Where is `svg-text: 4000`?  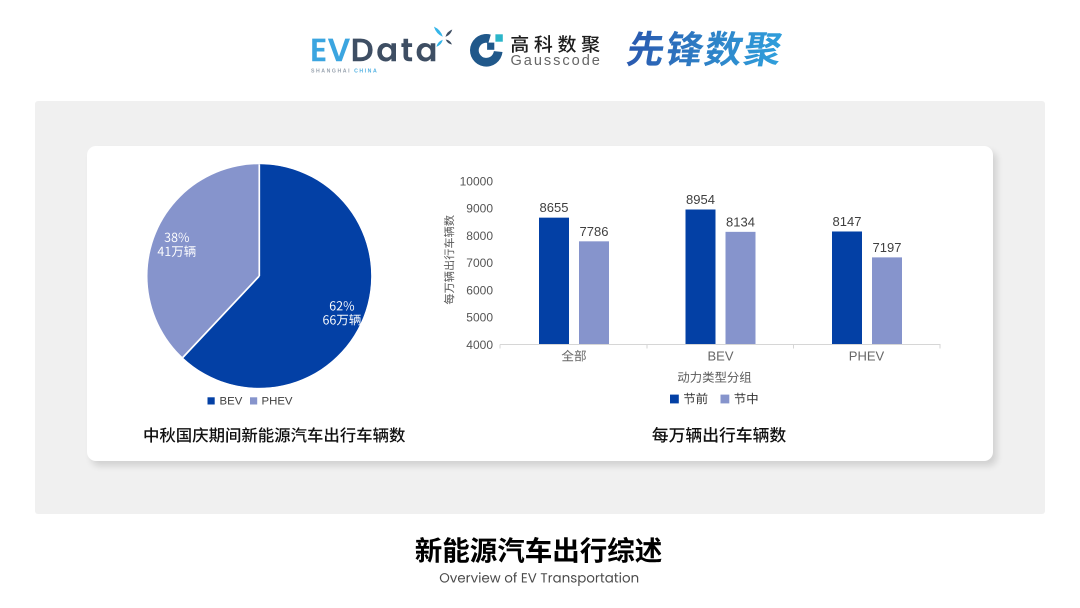
svg-text: 4000 is located at coordinates (479, 345).